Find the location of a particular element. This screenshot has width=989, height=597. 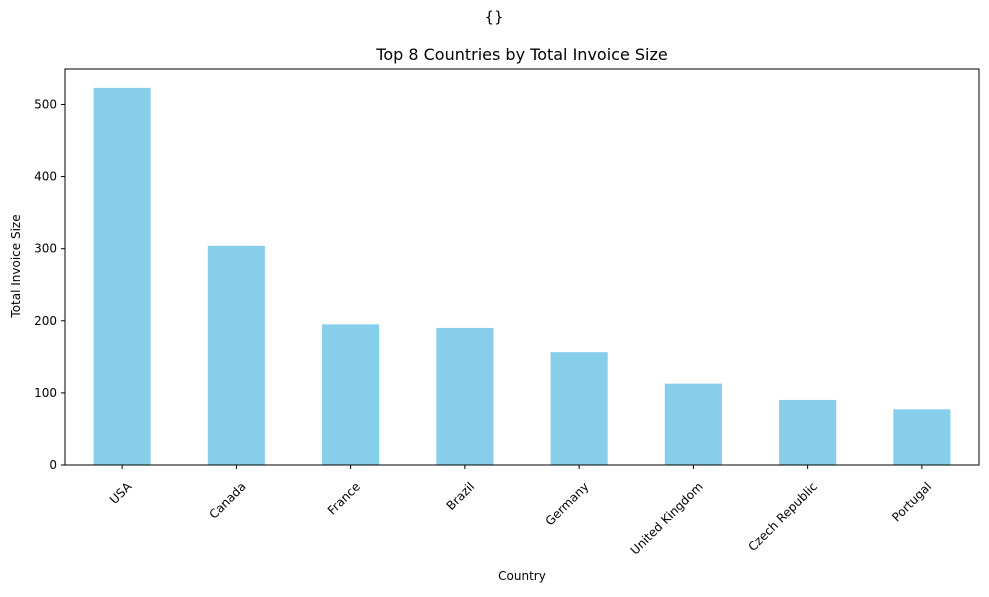

bar-brazil is located at coordinates (465, 396).